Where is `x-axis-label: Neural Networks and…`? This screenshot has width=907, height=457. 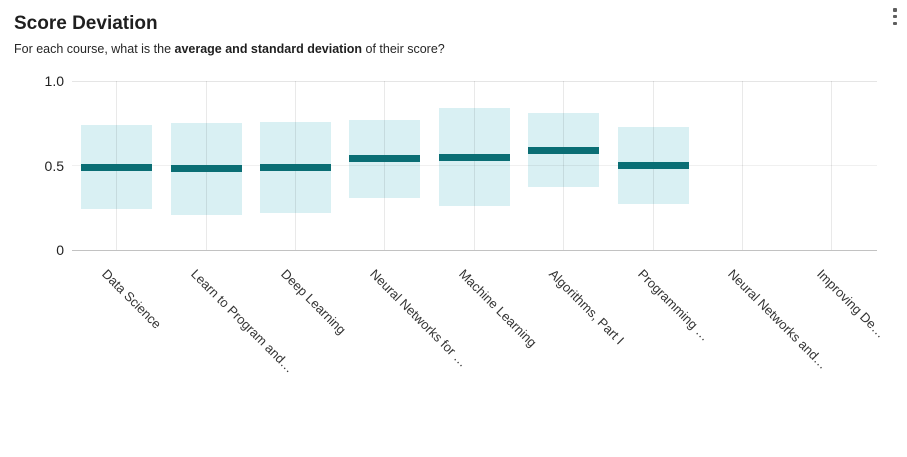
x-axis-label: Neural Networks and… is located at coordinates (777, 319).